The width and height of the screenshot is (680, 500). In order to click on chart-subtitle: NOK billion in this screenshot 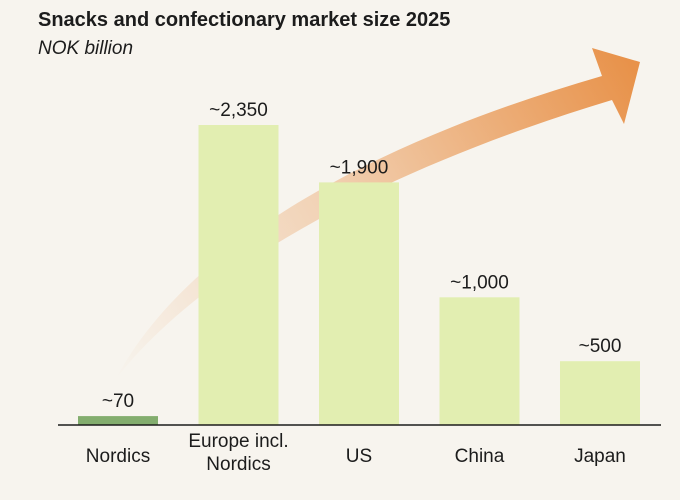, I will do `click(86, 48)`.